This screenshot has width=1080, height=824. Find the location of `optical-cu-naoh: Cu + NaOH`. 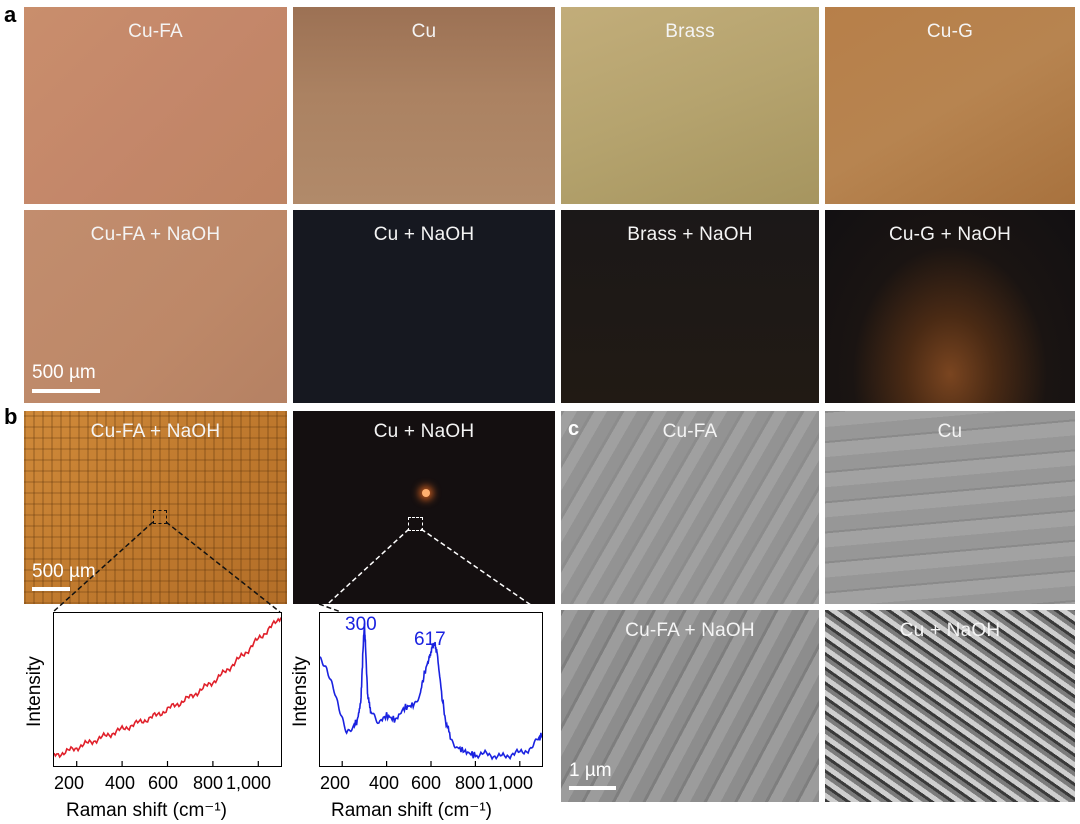

optical-cu-naoh: Cu + NaOH is located at coordinates (424, 507).